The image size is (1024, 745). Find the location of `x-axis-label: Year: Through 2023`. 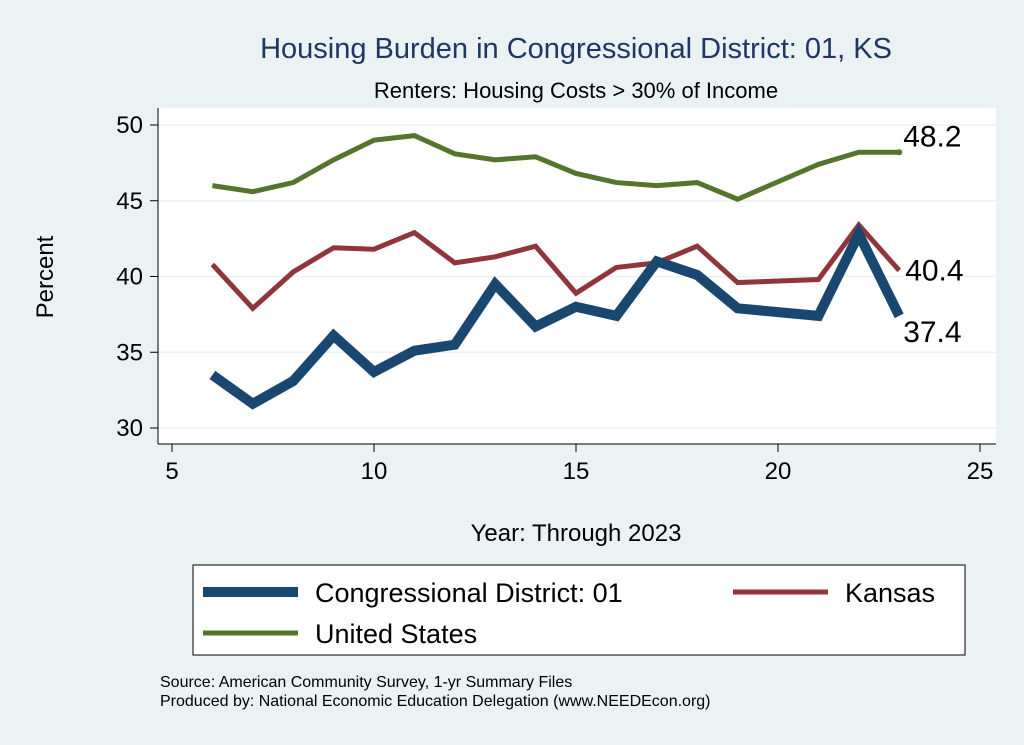

x-axis-label: Year: Through 2023 is located at coordinates (576, 533).